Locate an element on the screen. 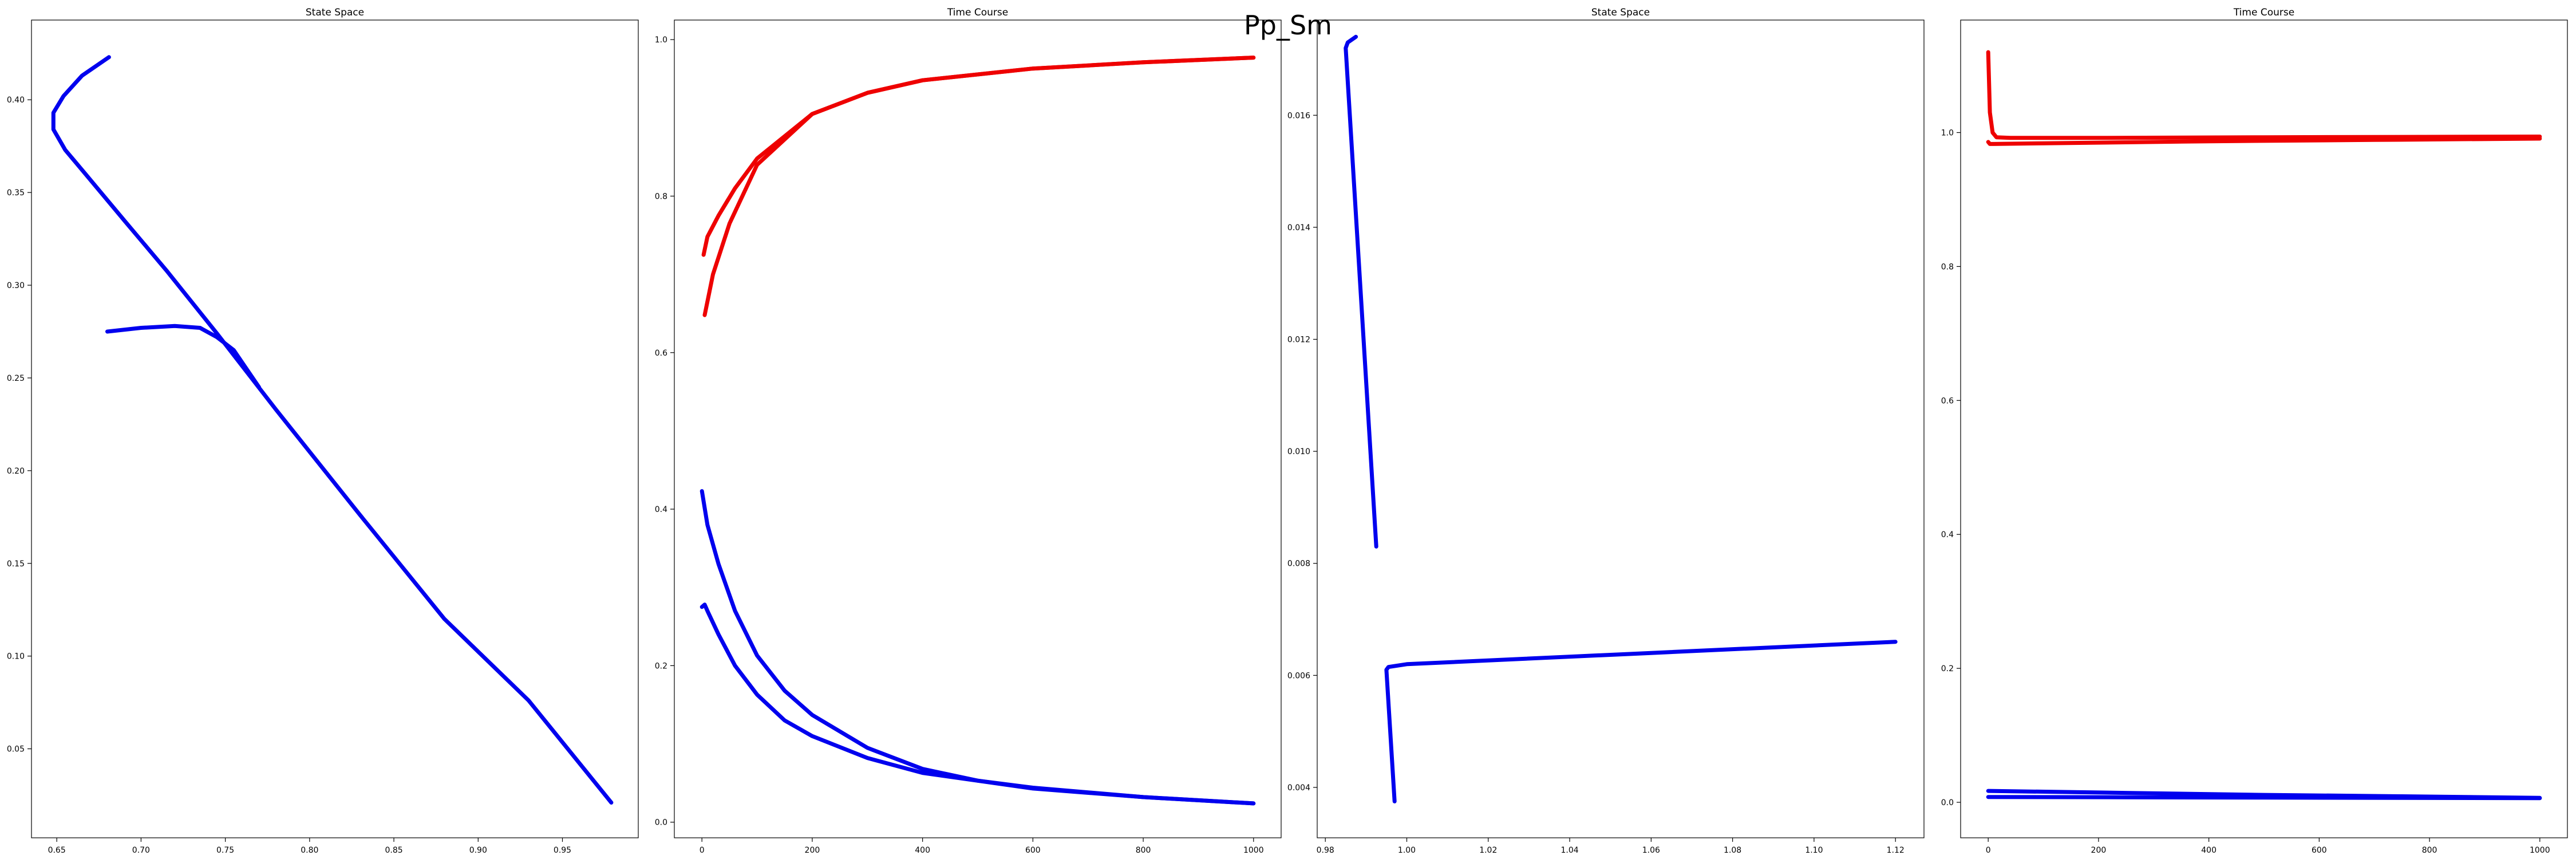 This screenshot has height=859, width=2576. panel-4-title: Time Course is located at coordinates (2263, 12).